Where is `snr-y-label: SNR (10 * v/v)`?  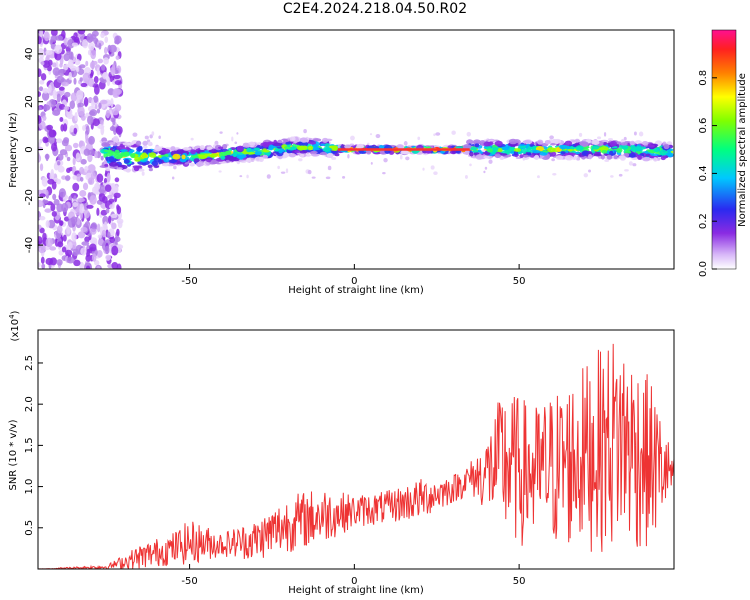 snr-y-label: SNR (10 * v/v) is located at coordinates (13, 454).